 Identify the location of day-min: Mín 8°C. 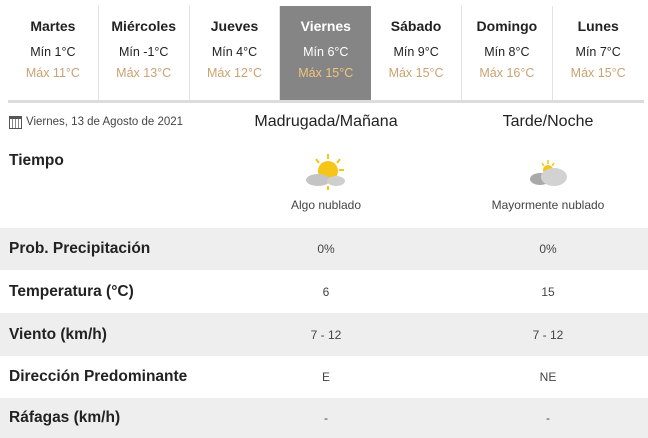
(507, 52).